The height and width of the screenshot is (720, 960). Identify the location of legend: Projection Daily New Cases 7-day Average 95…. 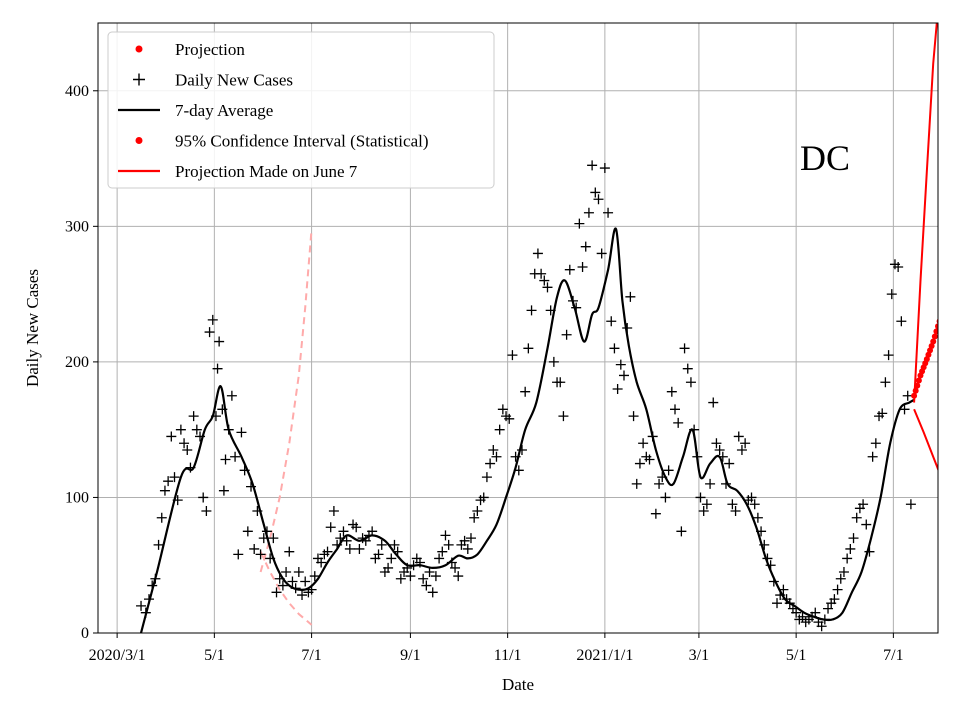
(301, 110).